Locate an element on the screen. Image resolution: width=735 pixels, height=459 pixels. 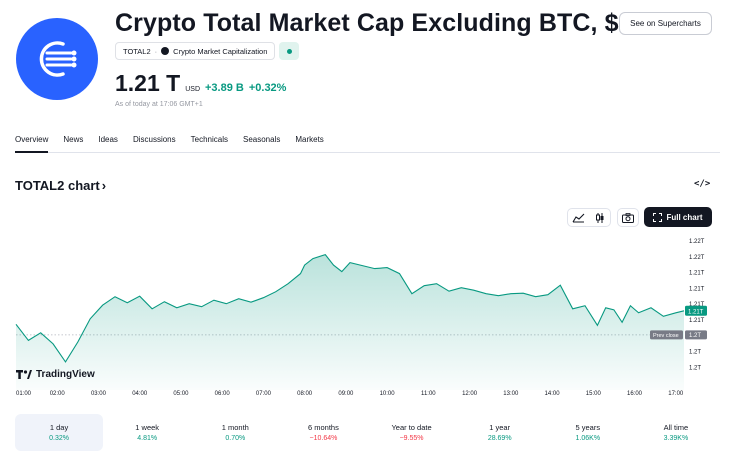
period-label: 1 year is located at coordinates (500, 427).